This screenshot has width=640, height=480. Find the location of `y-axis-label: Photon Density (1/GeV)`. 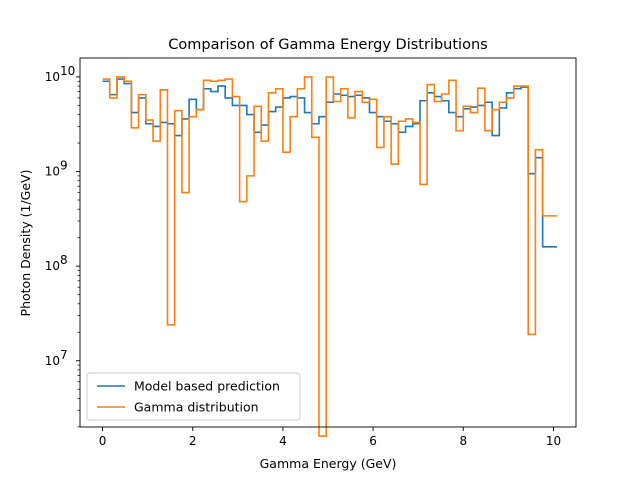

y-axis-label: Photon Density (1/GeV) is located at coordinates (25, 243).